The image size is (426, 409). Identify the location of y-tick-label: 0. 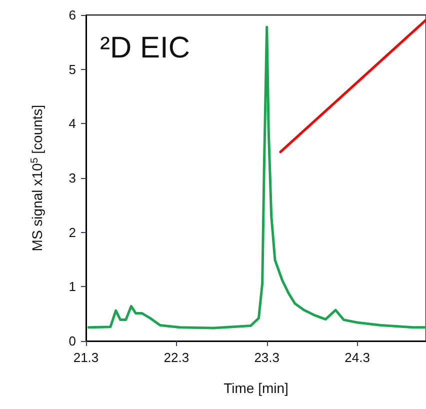
(72, 341).